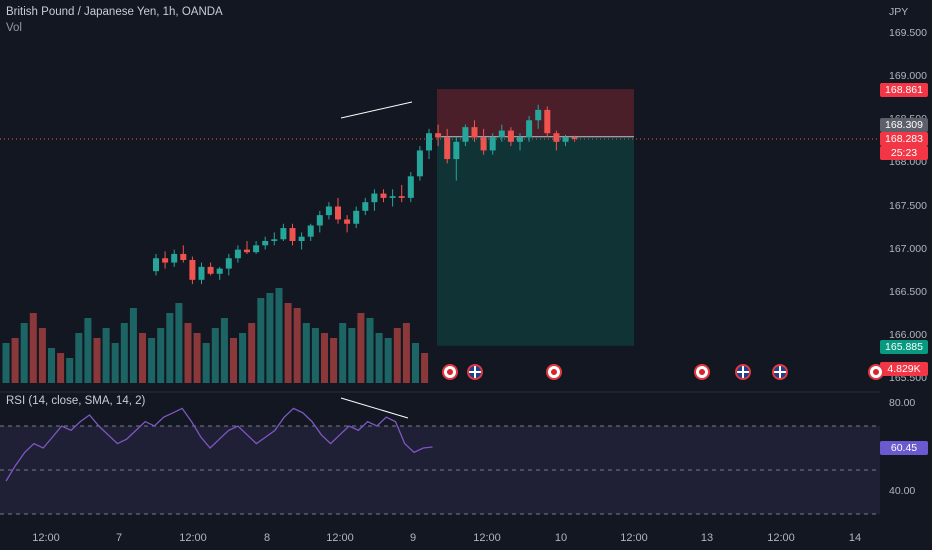  I want to click on currency-label: JPY, so click(899, 12).